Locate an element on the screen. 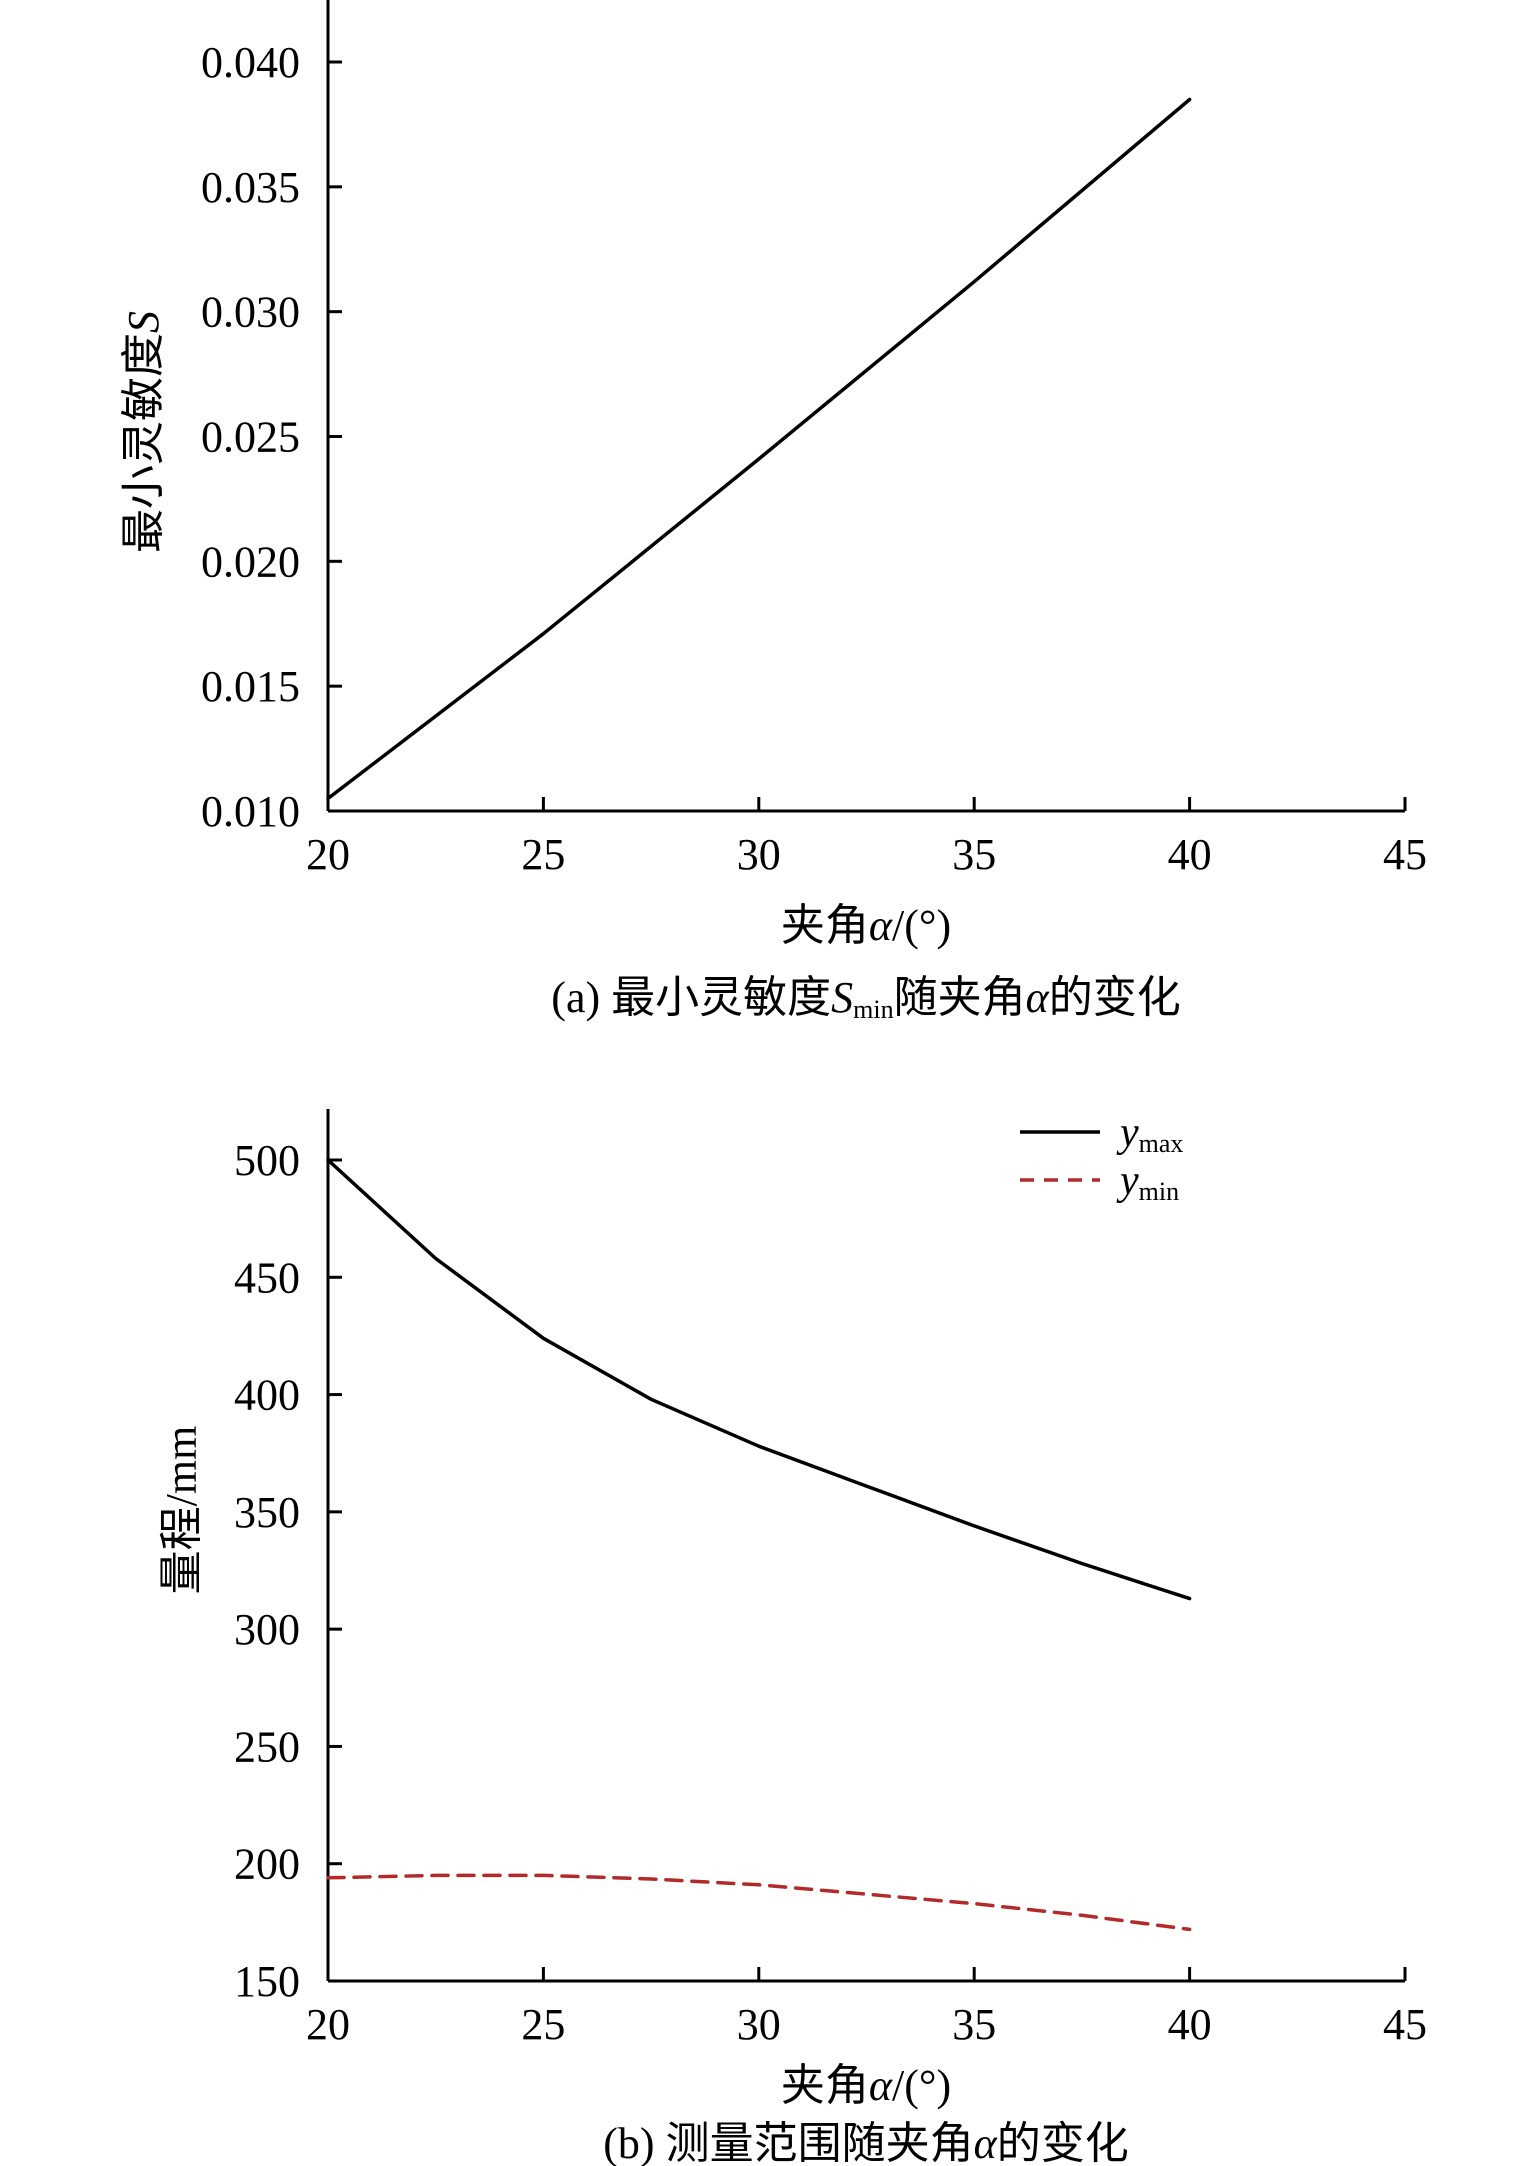  chart-a-caption-prefix: (a) 最小灵敏度 is located at coordinates (691, 997).